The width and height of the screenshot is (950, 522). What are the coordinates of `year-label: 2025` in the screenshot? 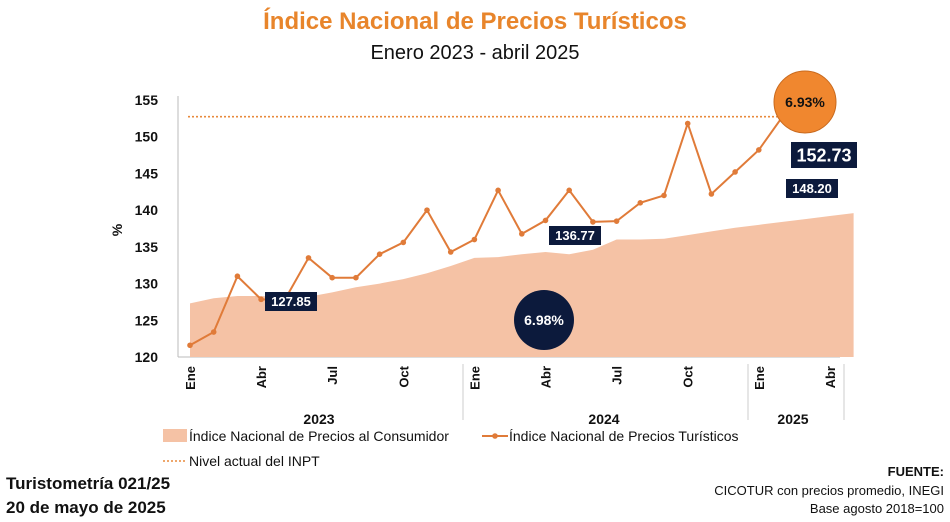 It's located at (792, 419).